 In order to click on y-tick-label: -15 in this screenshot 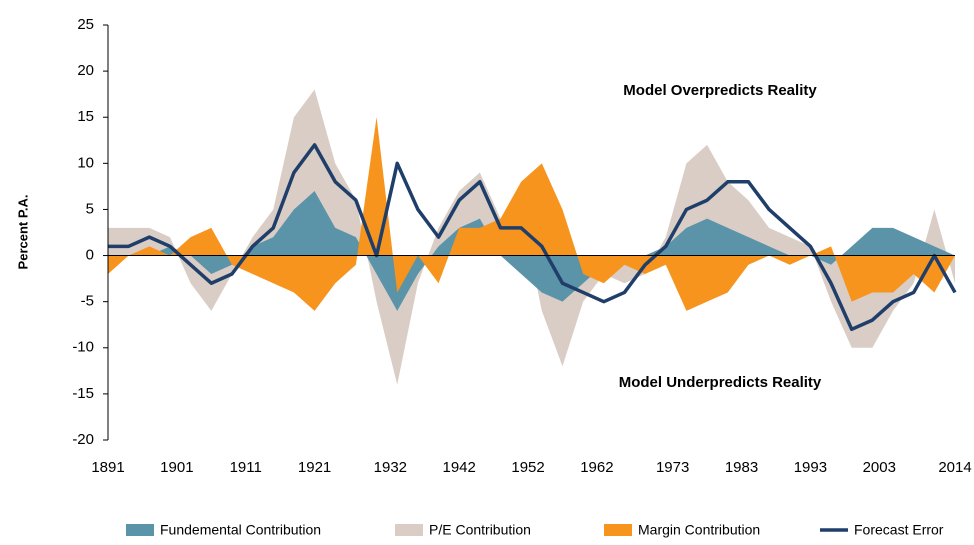, I will do `click(83, 393)`.